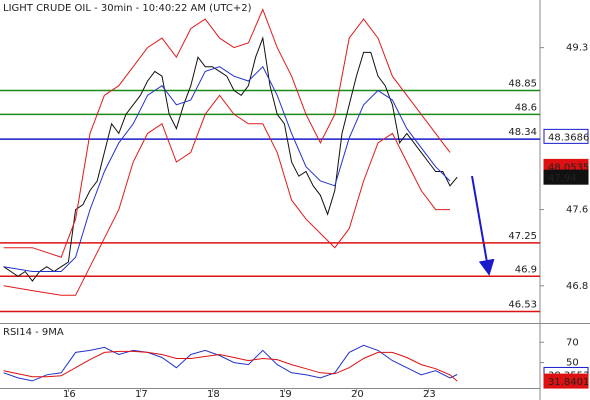  I want to click on level-label: 46.53, so click(522, 305).